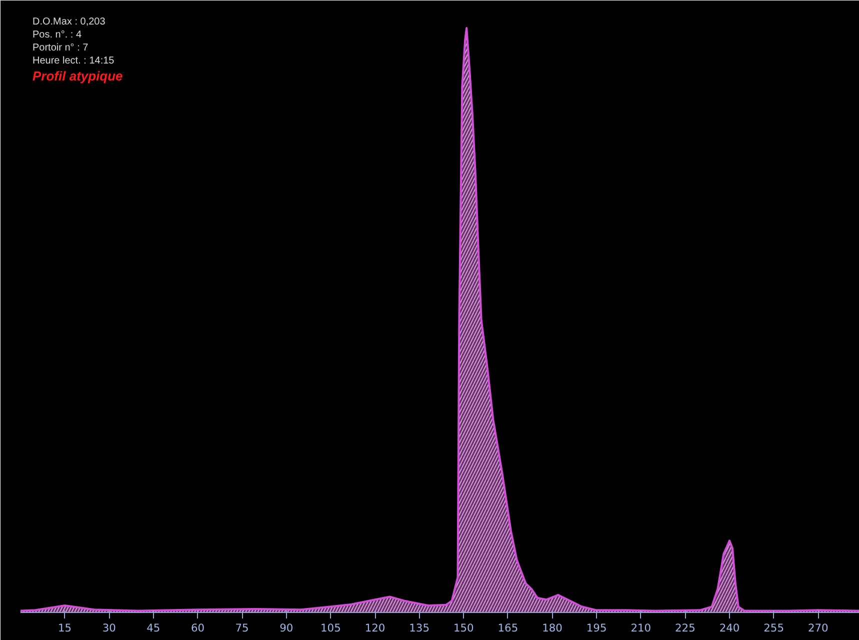 The image size is (859, 640). I want to click on x-tick-label: 180, so click(552, 628).